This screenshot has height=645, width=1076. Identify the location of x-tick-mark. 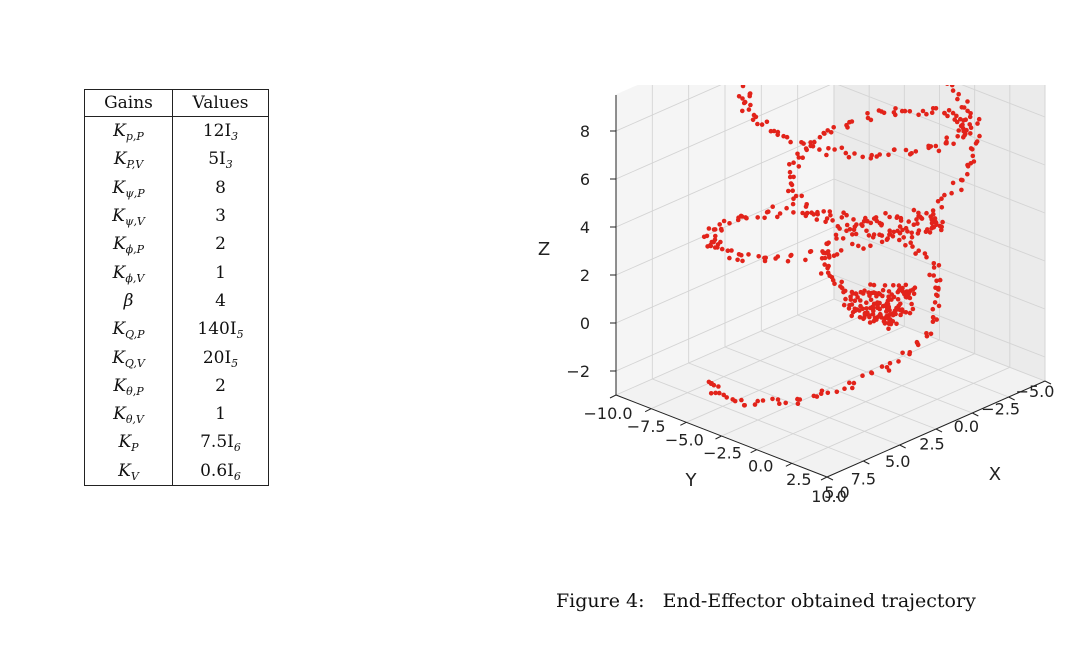
(939, 430).